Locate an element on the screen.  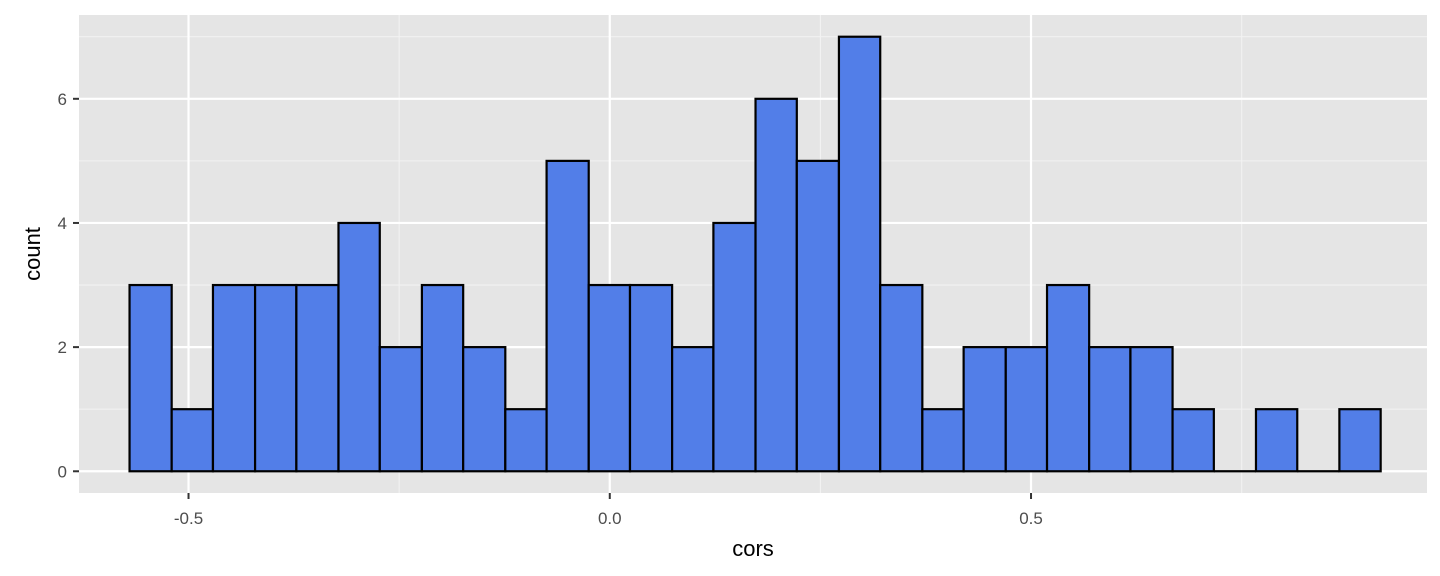
y-tick-label: 2 is located at coordinates (62, 347).